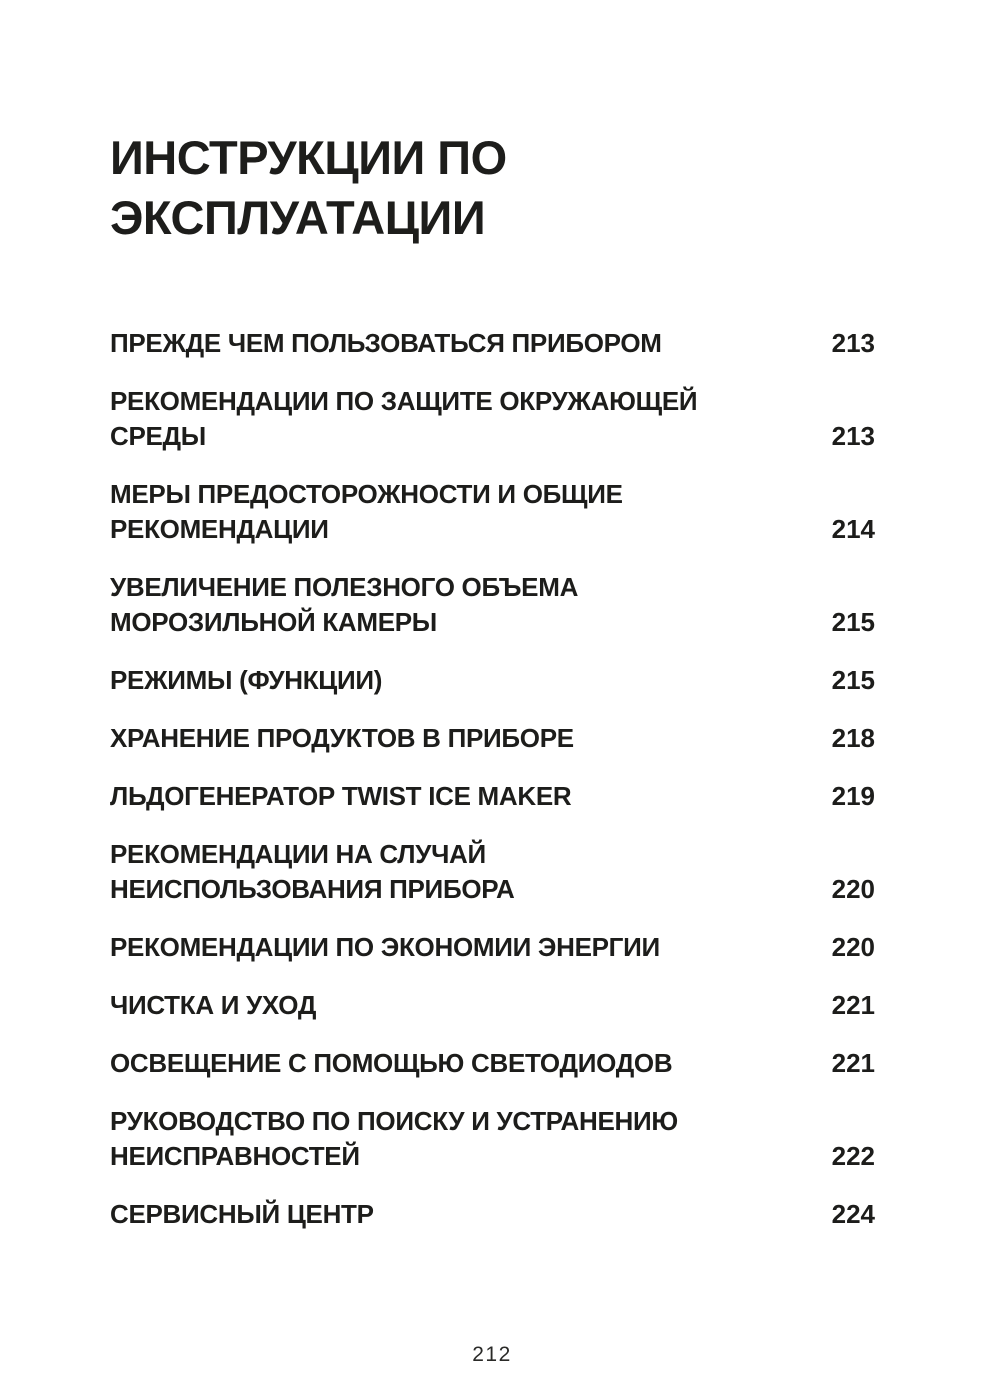  I want to click on toc-entry-label: ЧИСТКА И УХОД, so click(213, 1005).